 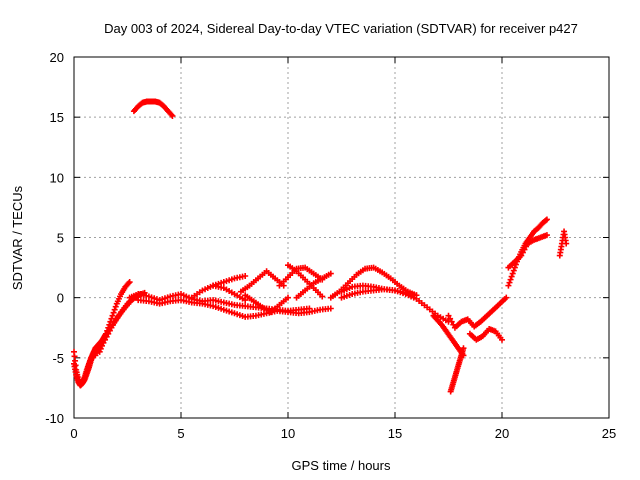 I want to click on y-axis-label: SDTVAR / TECUs, so click(x=17, y=237).